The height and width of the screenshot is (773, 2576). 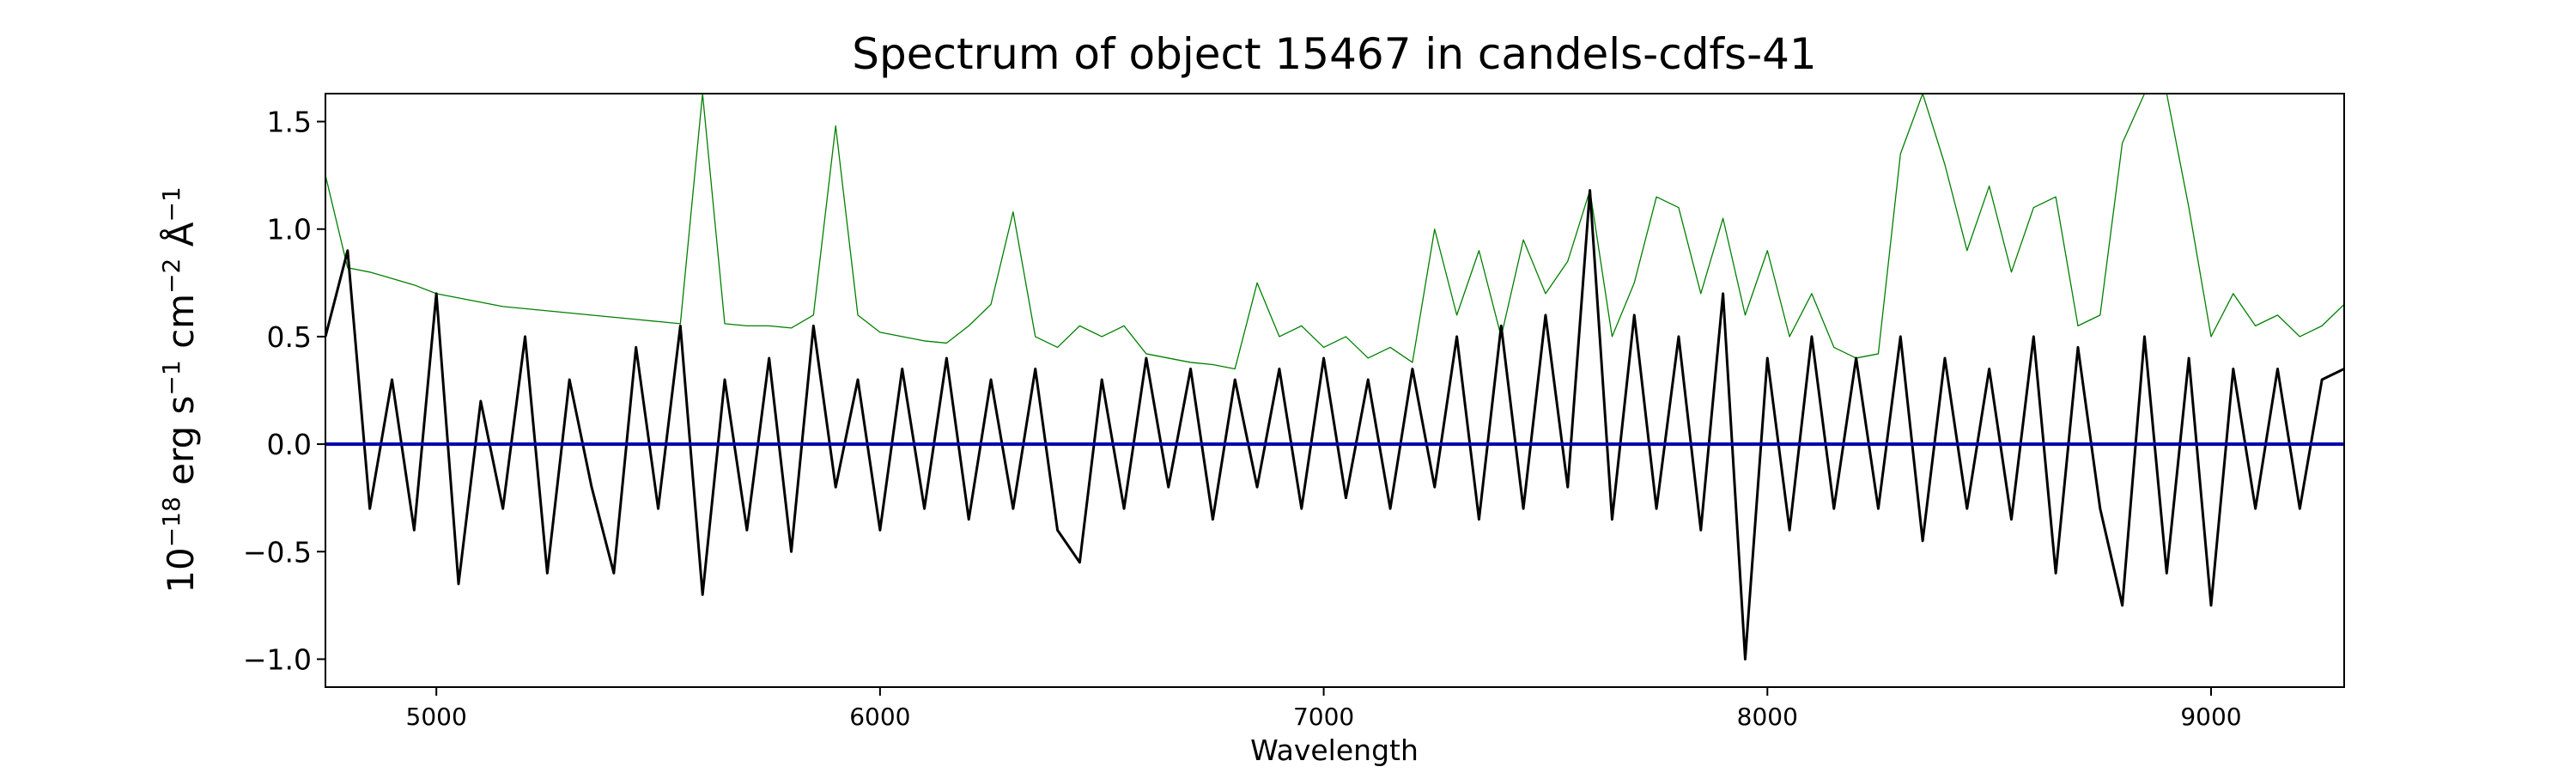 What do you see at coordinates (1323, 717) in the screenshot?
I see `x-tick-label: 7000` at bounding box center [1323, 717].